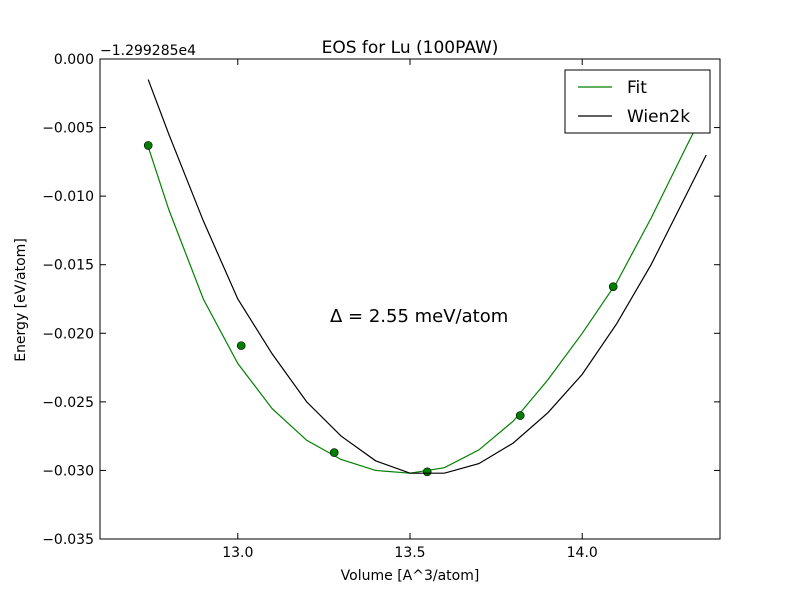 This screenshot has height=600, width=800. I want to click on y-tick-label: −0.035, so click(68, 540).